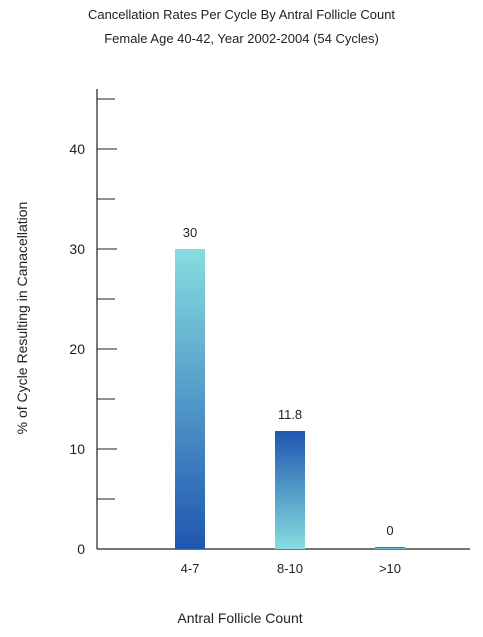 The height and width of the screenshot is (637, 483). What do you see at coordinates (77, 449) in the screenshot?
I see `y-tick-label: 10` at bounding box center [77, 449].